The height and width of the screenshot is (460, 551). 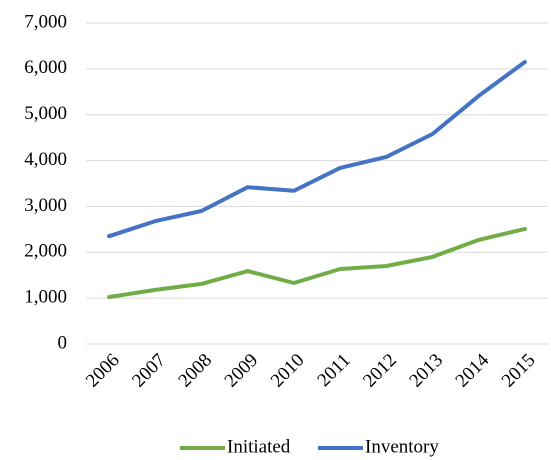 I want to click on x-tick-label: 2009, so click(x=242, y=371).